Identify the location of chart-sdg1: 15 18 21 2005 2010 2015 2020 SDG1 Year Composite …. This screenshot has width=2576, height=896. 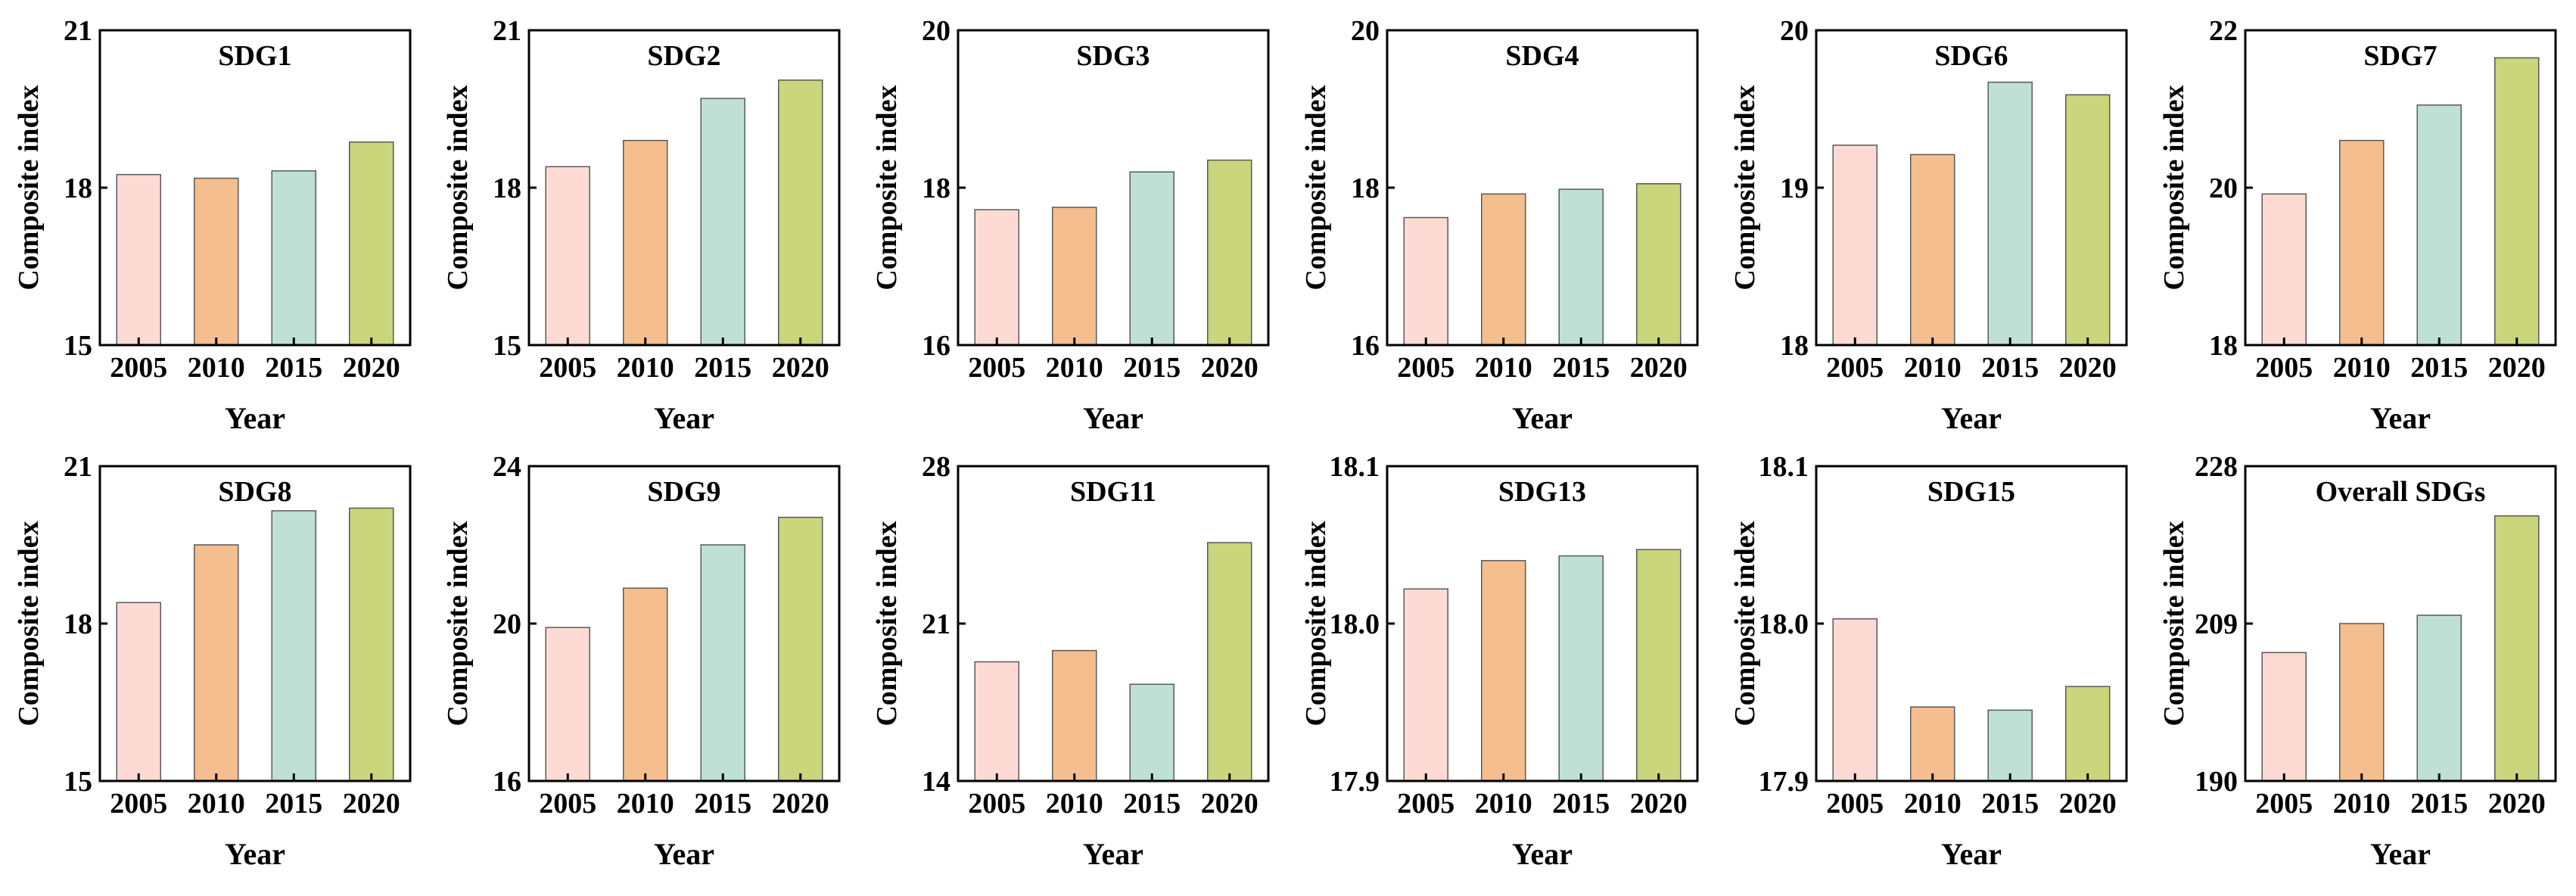
(212, 223).